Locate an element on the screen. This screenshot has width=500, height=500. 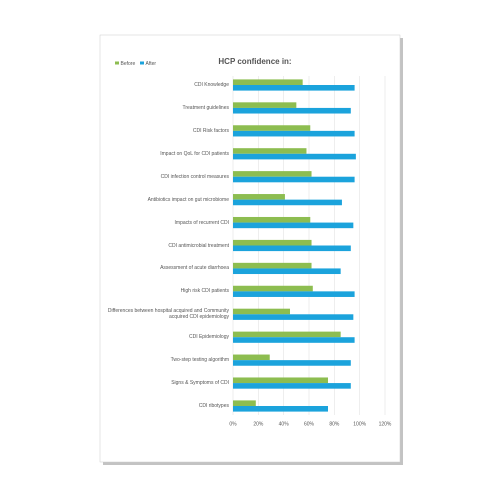
legend-label: After is located at coordinates (151, 64).